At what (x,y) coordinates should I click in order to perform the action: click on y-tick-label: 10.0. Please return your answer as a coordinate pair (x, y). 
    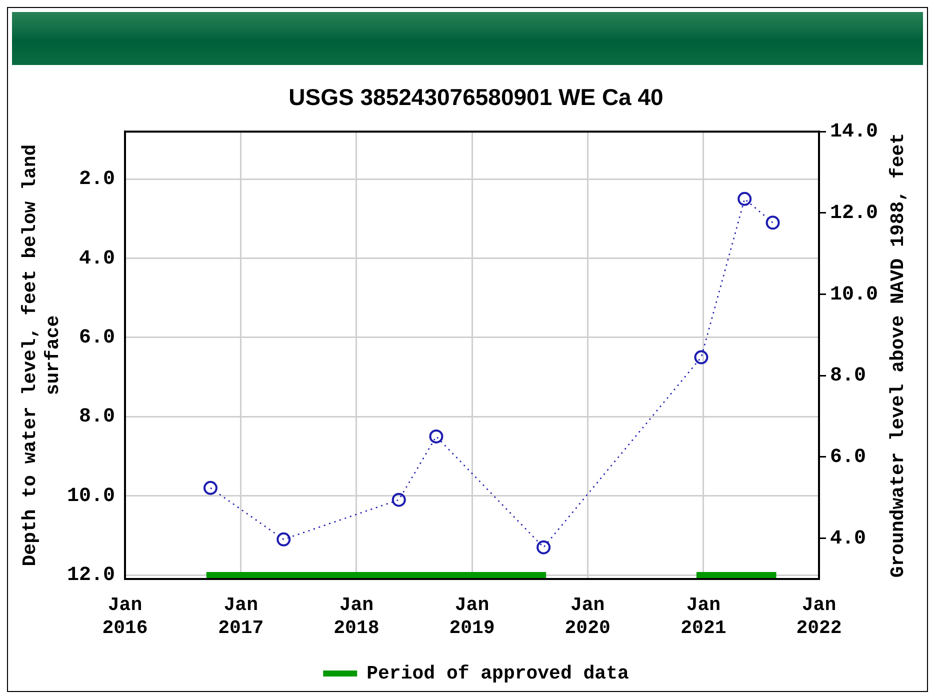
    Looking at the image, I should click on (90, 496).